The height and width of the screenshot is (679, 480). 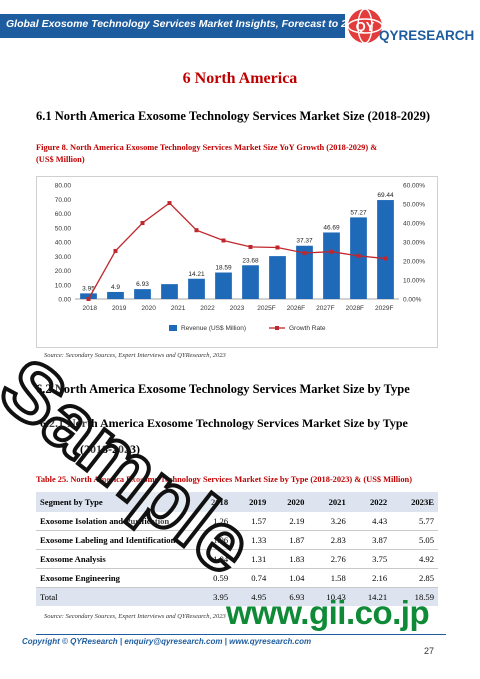 I want to click on header-bar, so click(x=172, y=26).